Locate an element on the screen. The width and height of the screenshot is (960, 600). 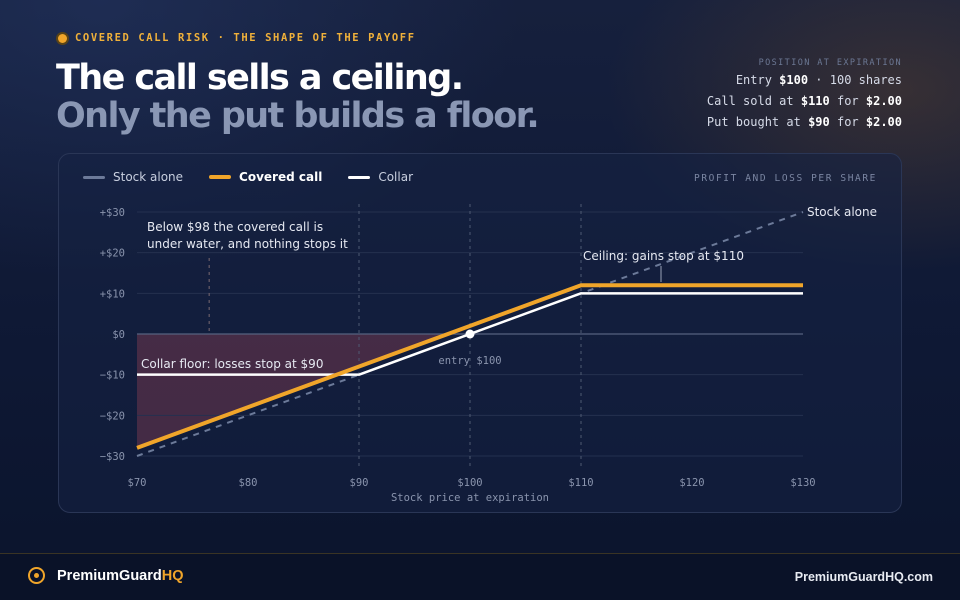
kicker-dot-icon is located at coordinates (62, 38).